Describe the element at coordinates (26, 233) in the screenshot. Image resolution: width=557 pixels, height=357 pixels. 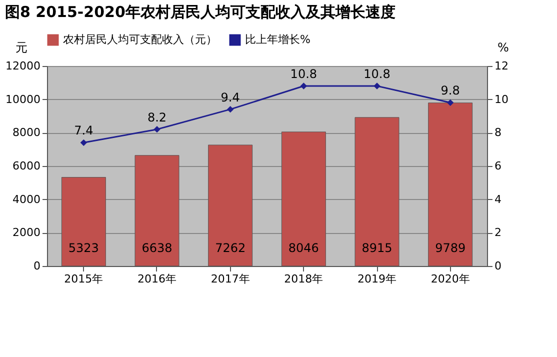
I see `y-tick-label: 2000` at that location.